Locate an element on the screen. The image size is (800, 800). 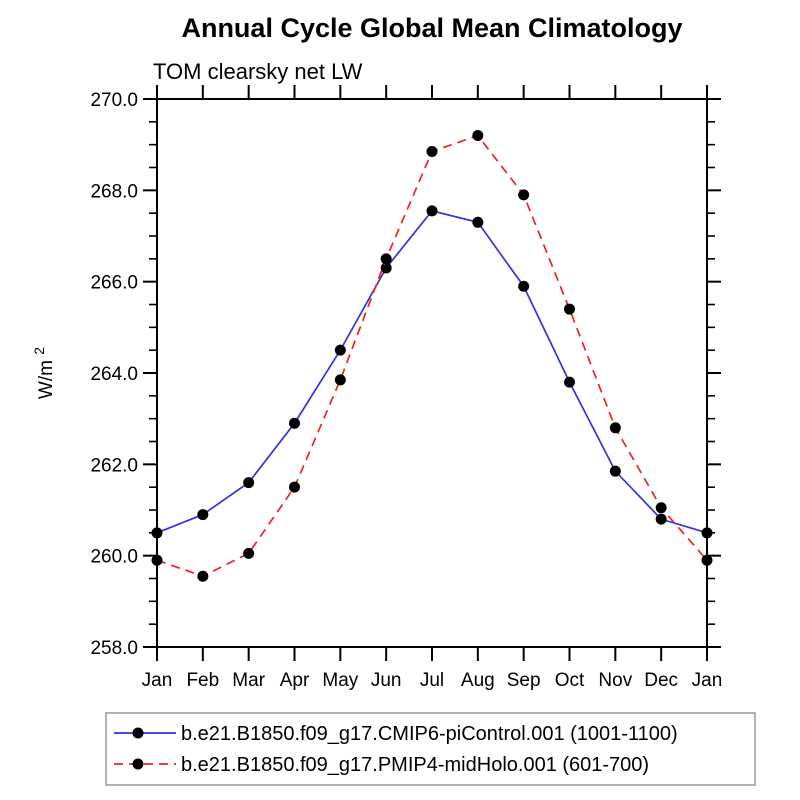
y-tick-label: 268.0 is located at coordinates (114, 191).